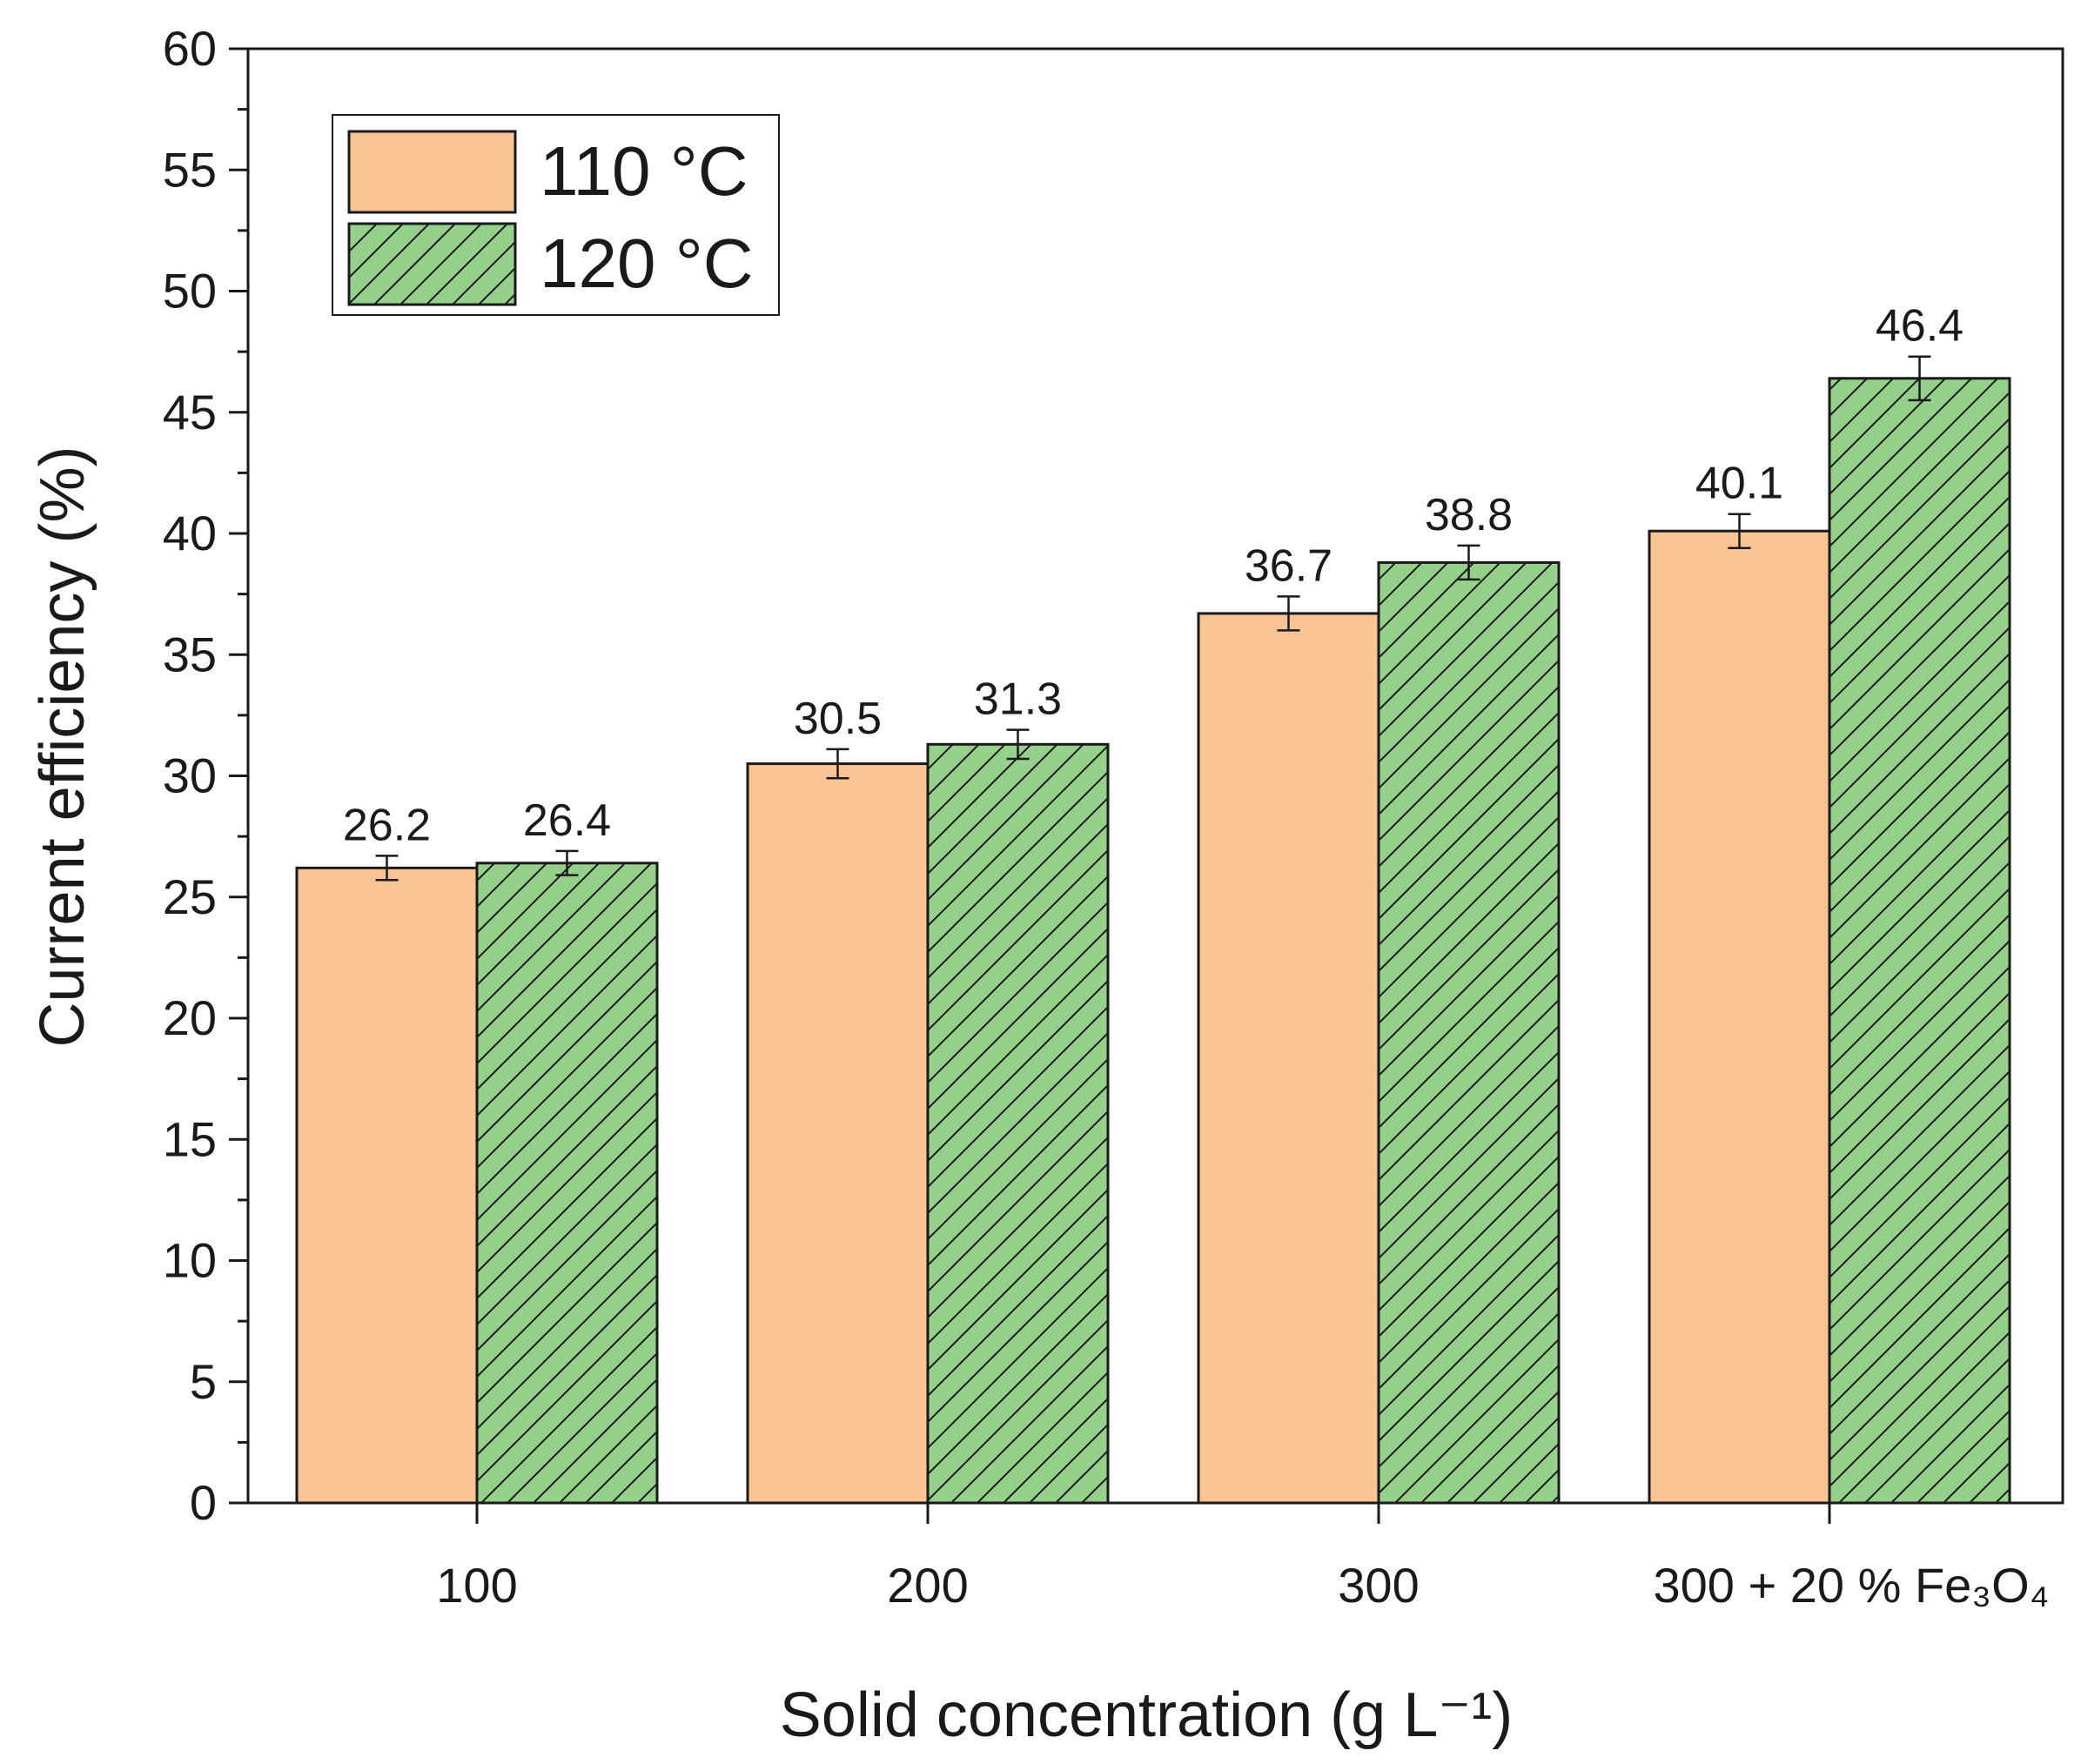  I want to click on y-tick-label: 15, so click(190, 1139).